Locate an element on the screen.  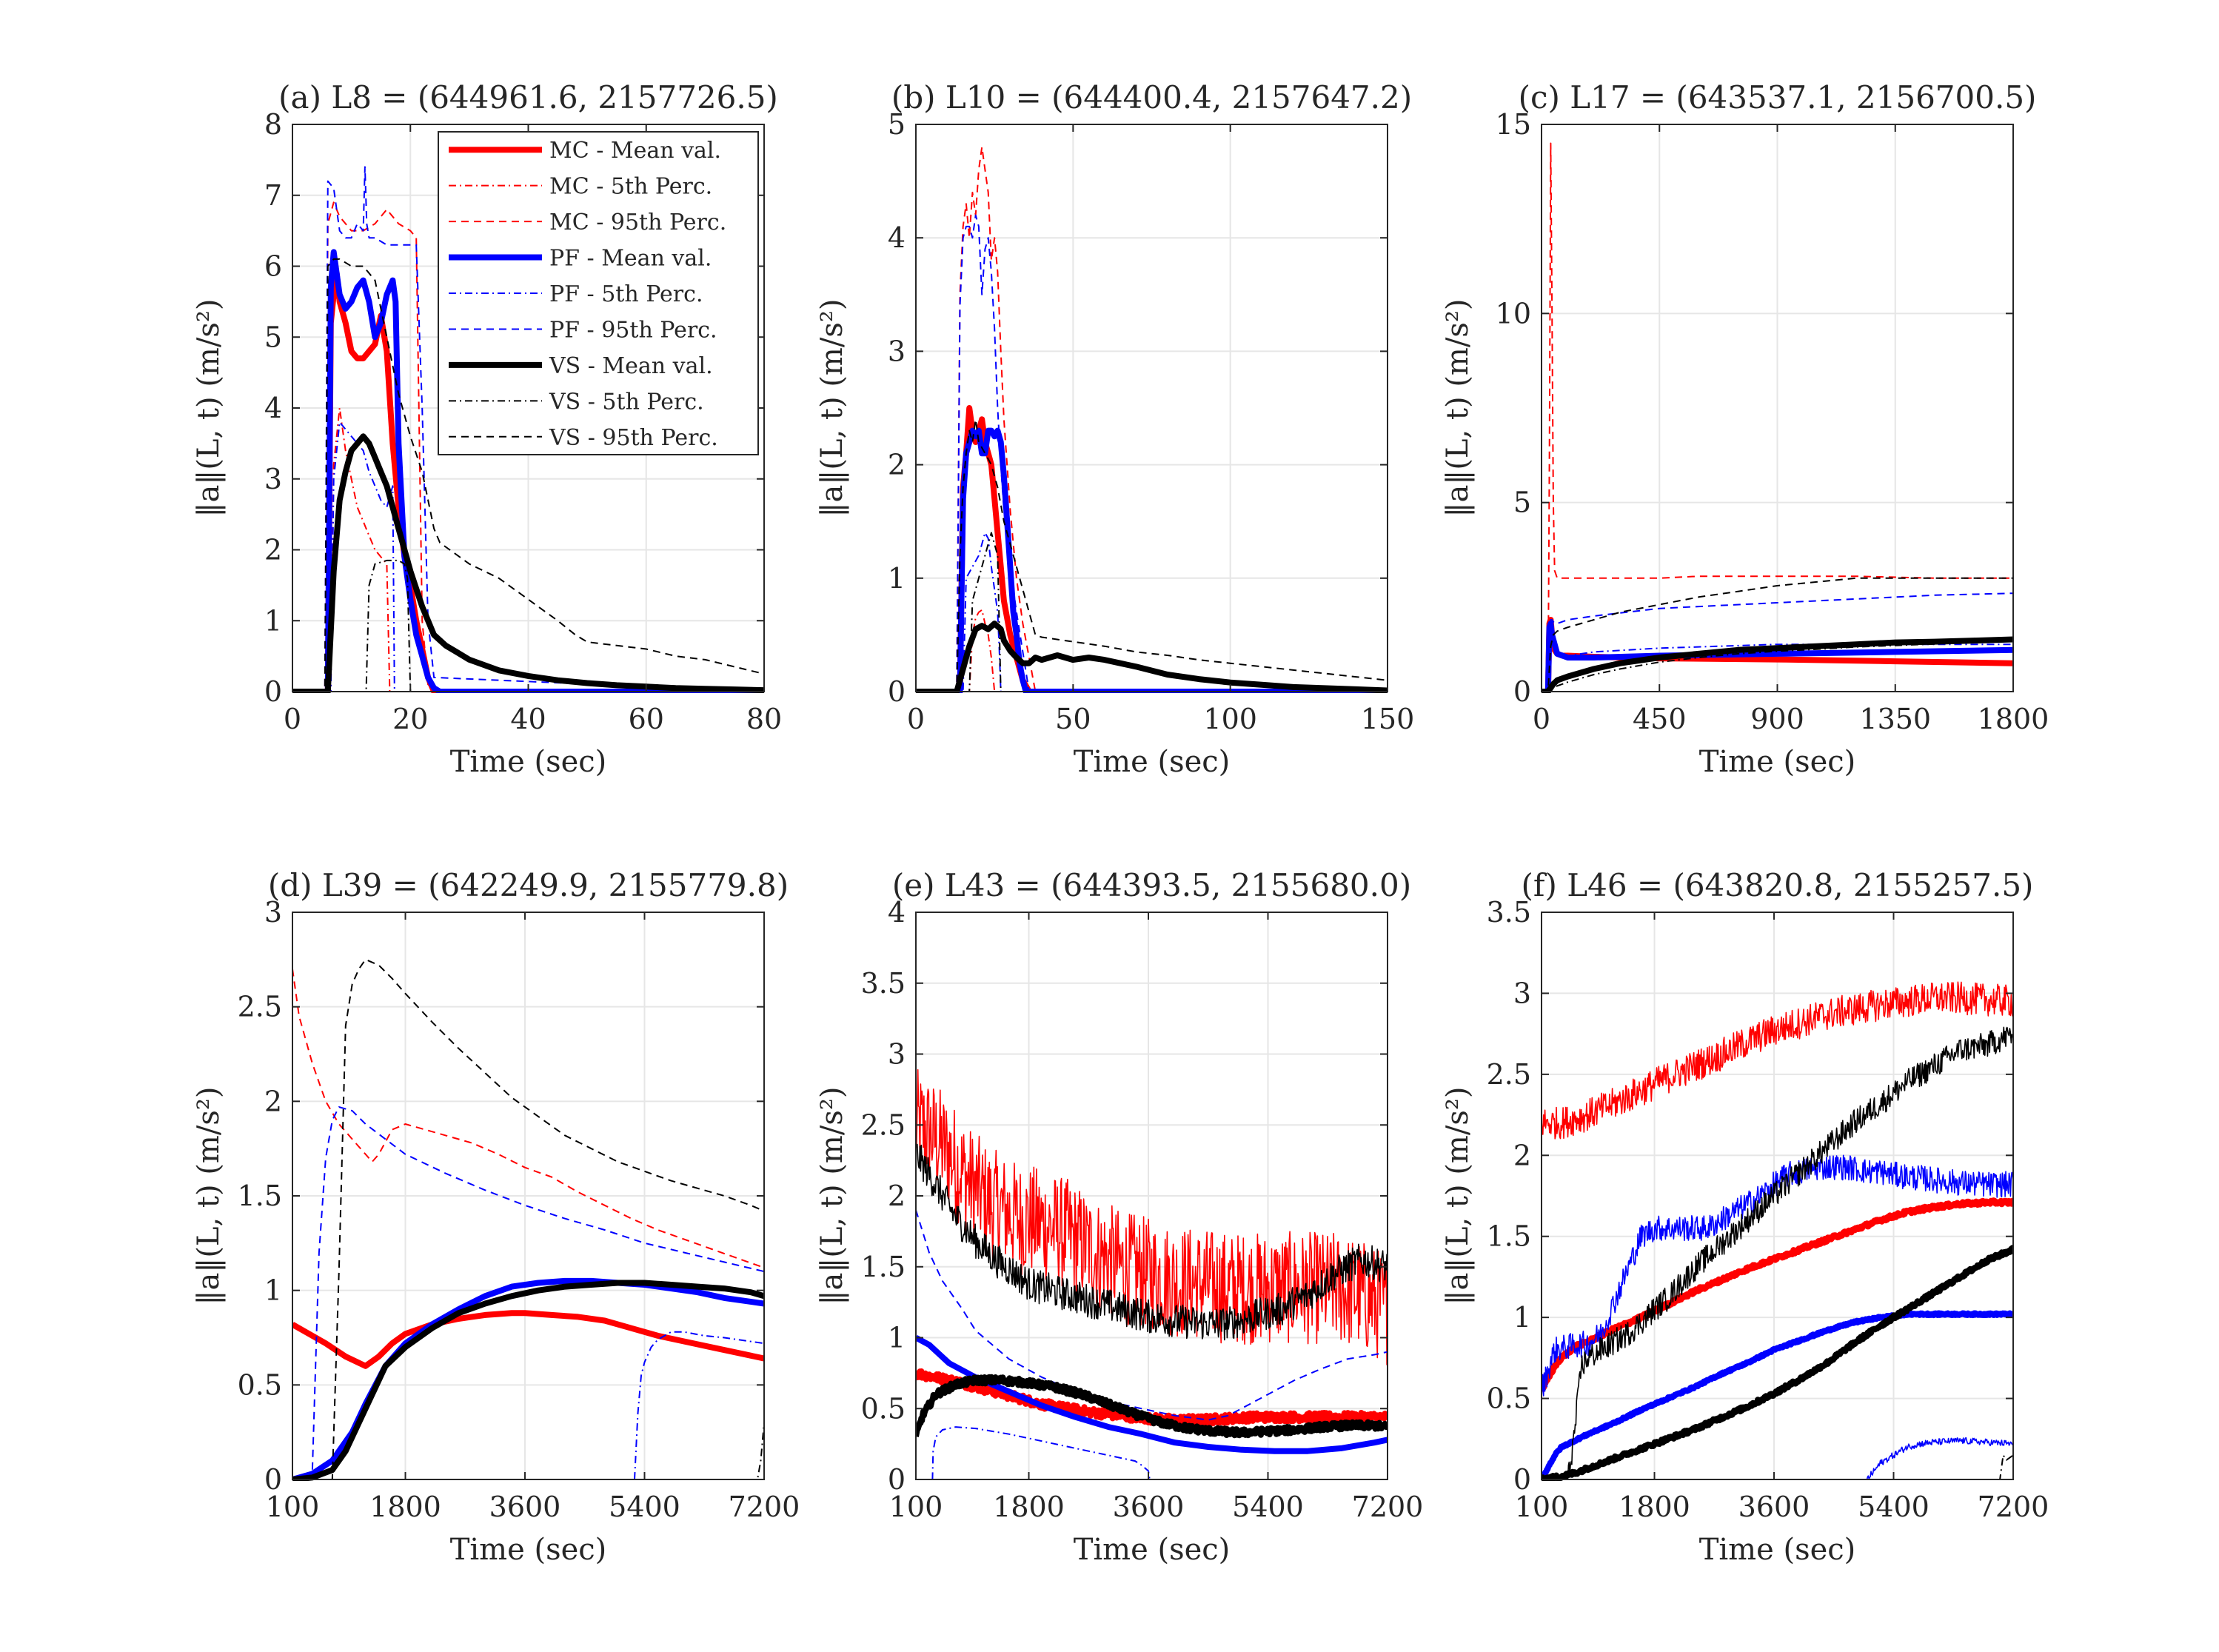
legend-entry-8: VS - 5th Perc. is located at coordinates (626, 402).